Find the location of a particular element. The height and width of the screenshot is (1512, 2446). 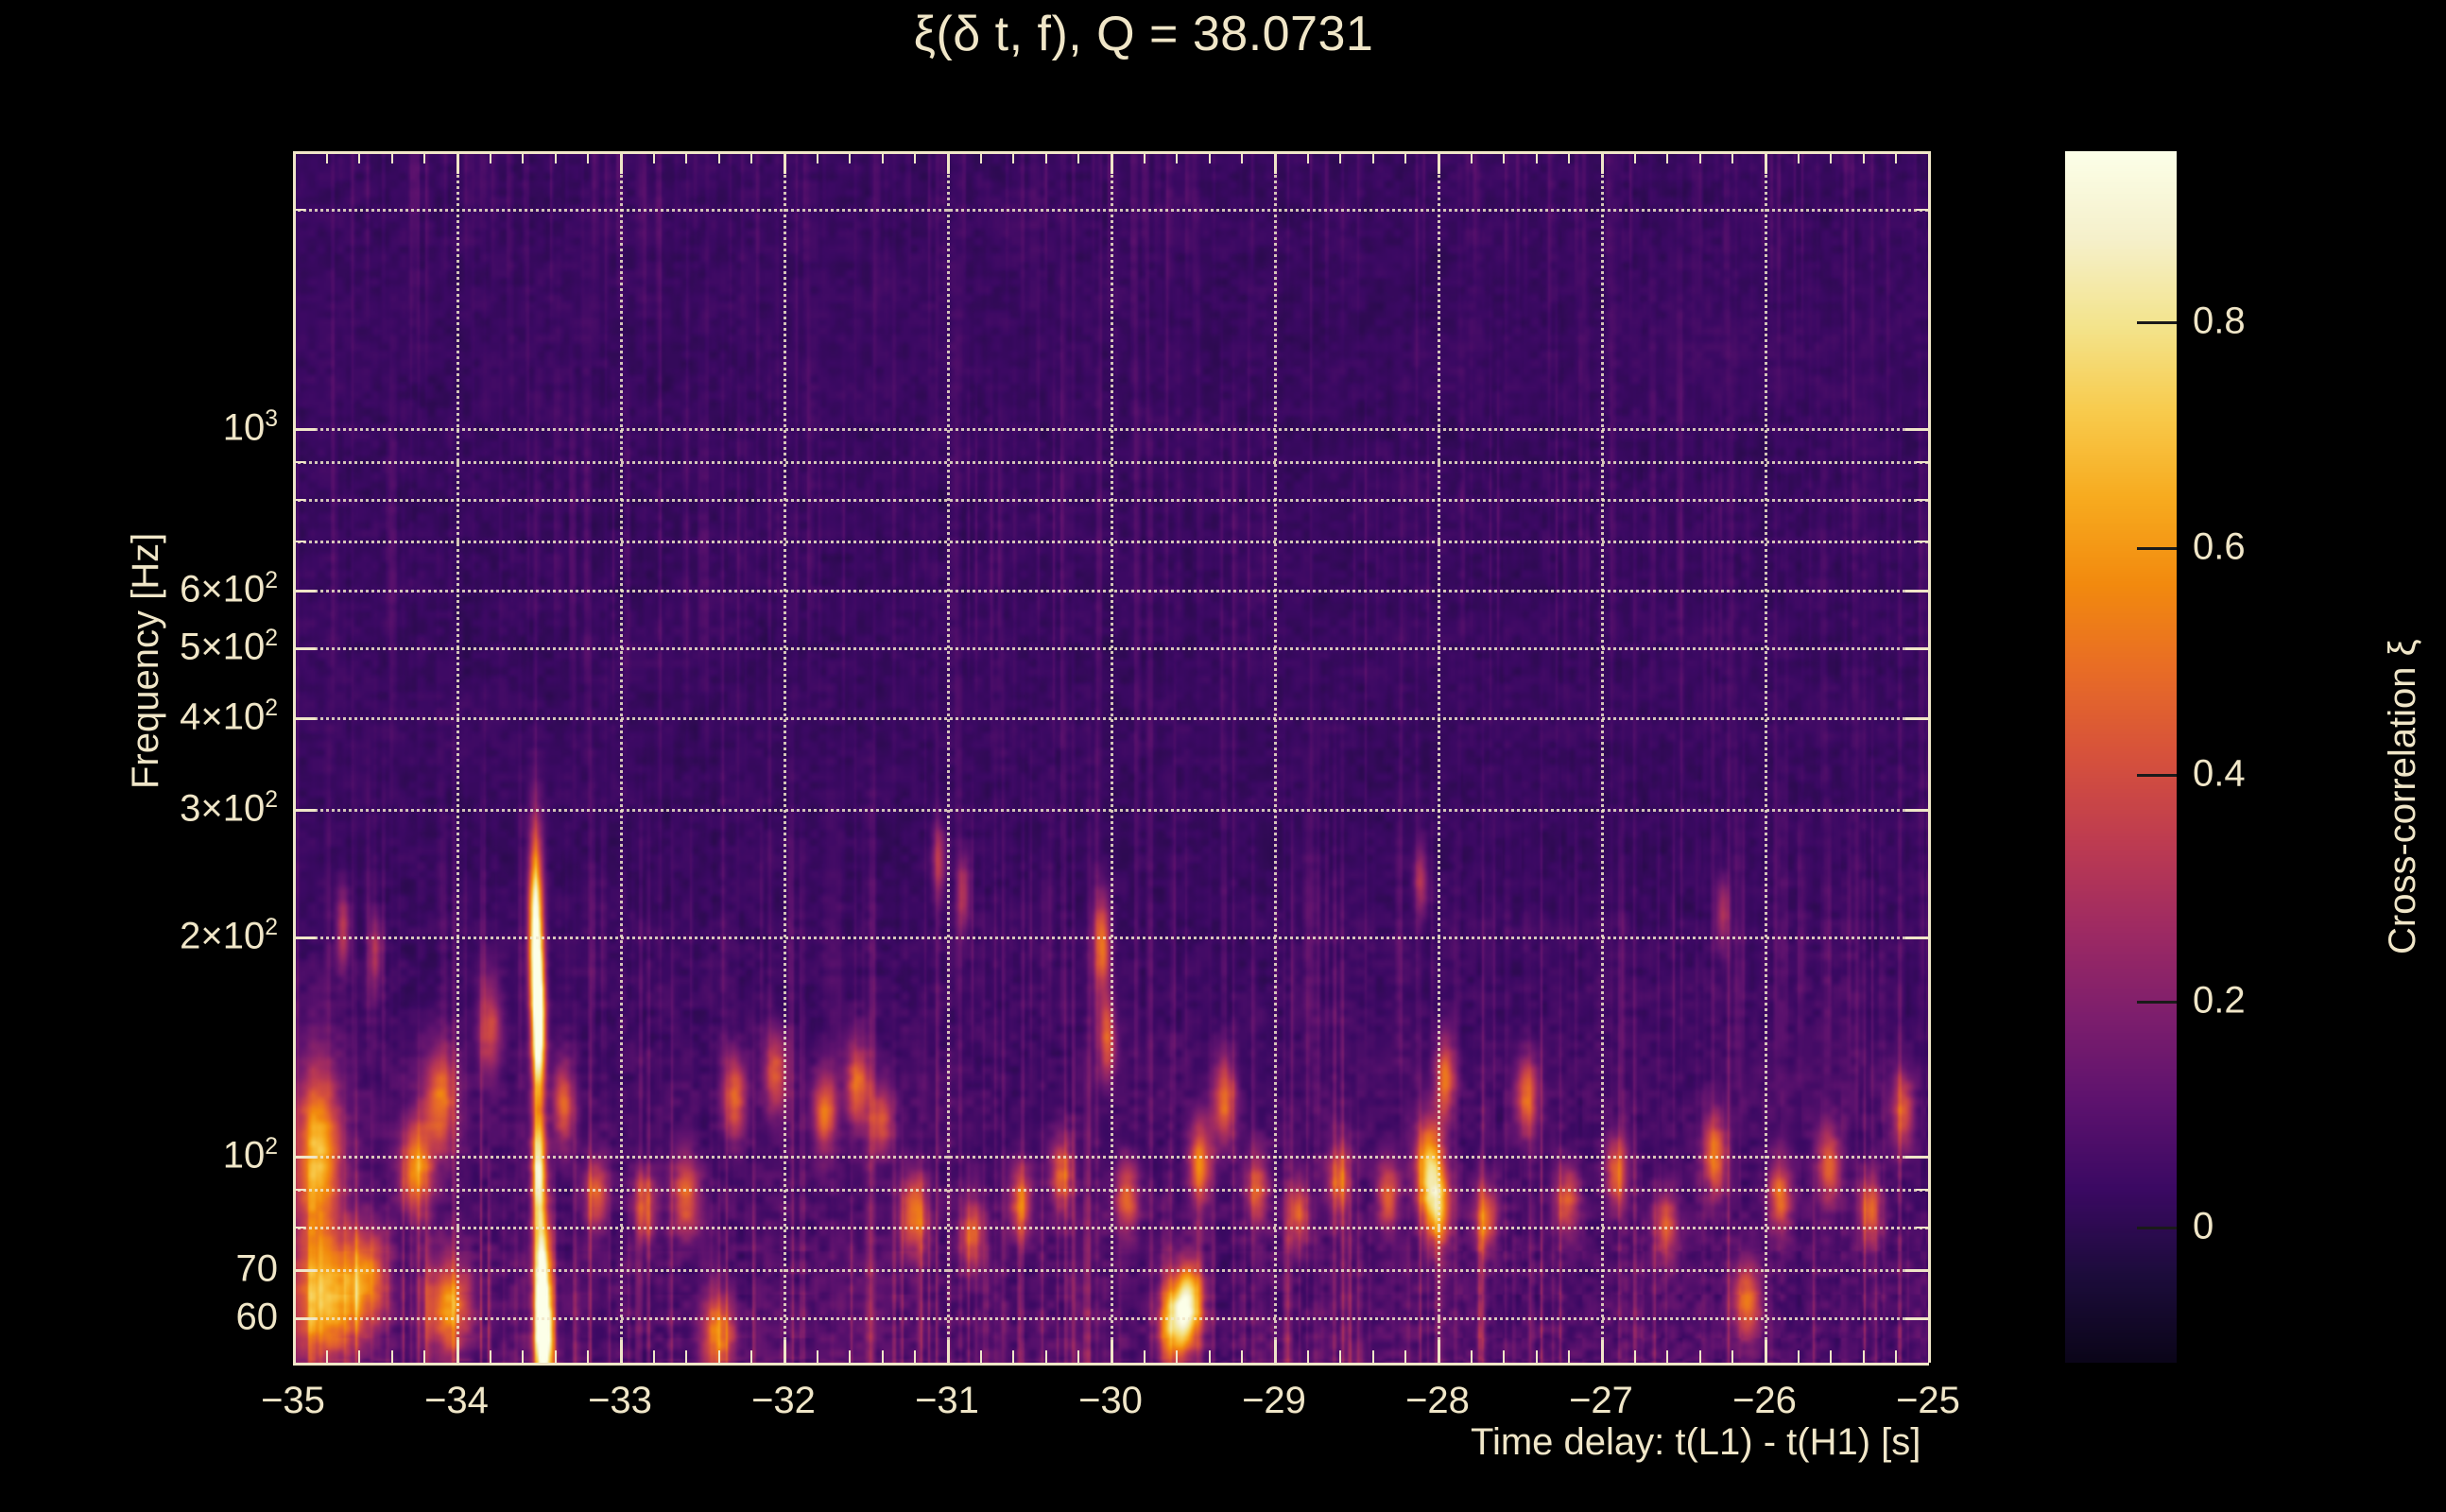

plot-right-border is located at coordinates (1929, 757).